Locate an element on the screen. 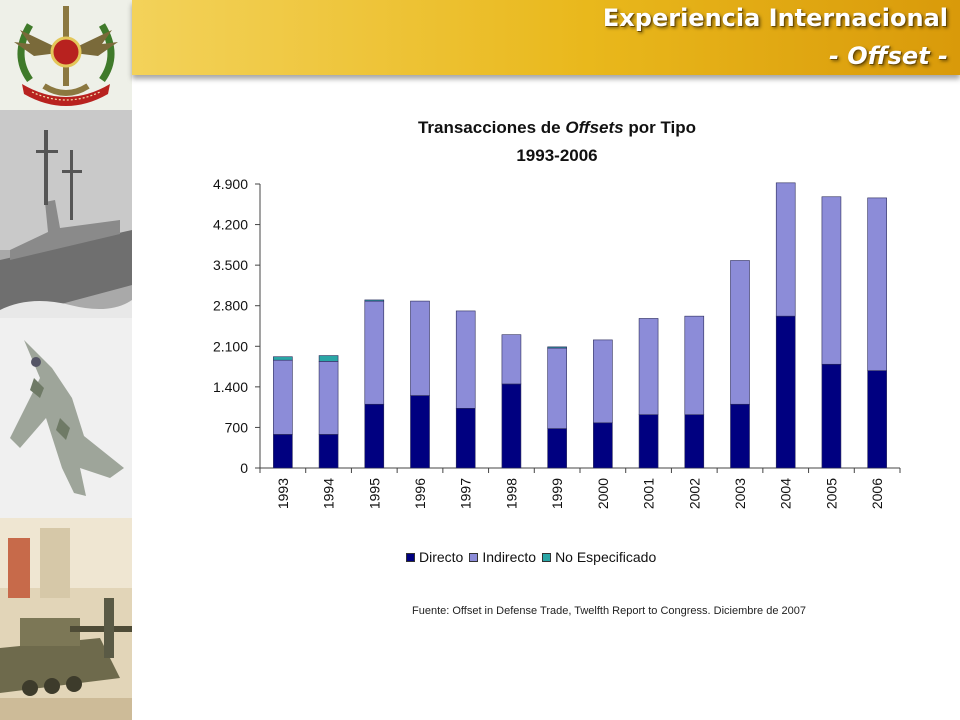 The height and width of the screenshot is (720, 960). chart-title-suffix: por Tipo is located at coordinates (660, 127).